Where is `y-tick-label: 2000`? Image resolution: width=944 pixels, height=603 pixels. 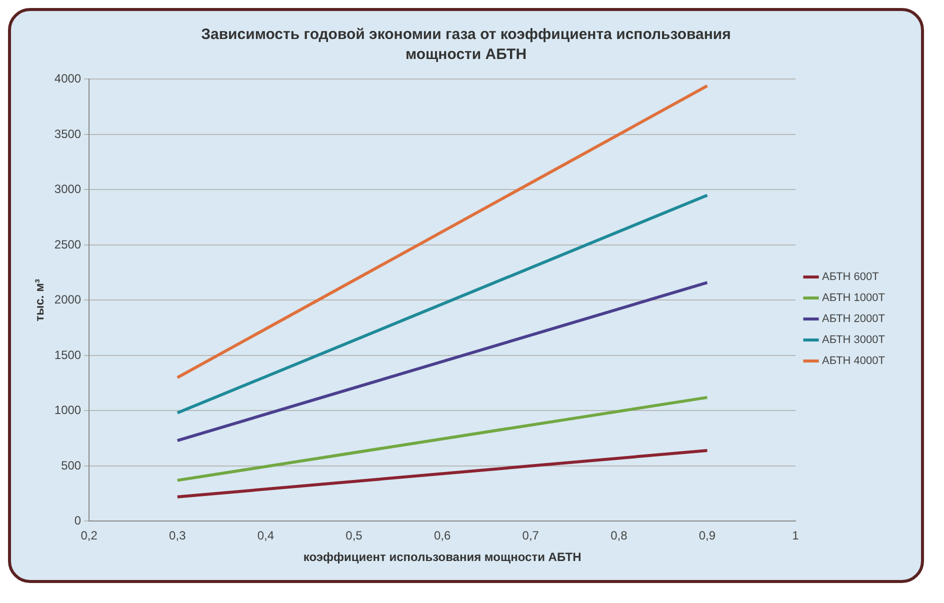 y-tick-label: 2000 is located at coordinates (68, 299).